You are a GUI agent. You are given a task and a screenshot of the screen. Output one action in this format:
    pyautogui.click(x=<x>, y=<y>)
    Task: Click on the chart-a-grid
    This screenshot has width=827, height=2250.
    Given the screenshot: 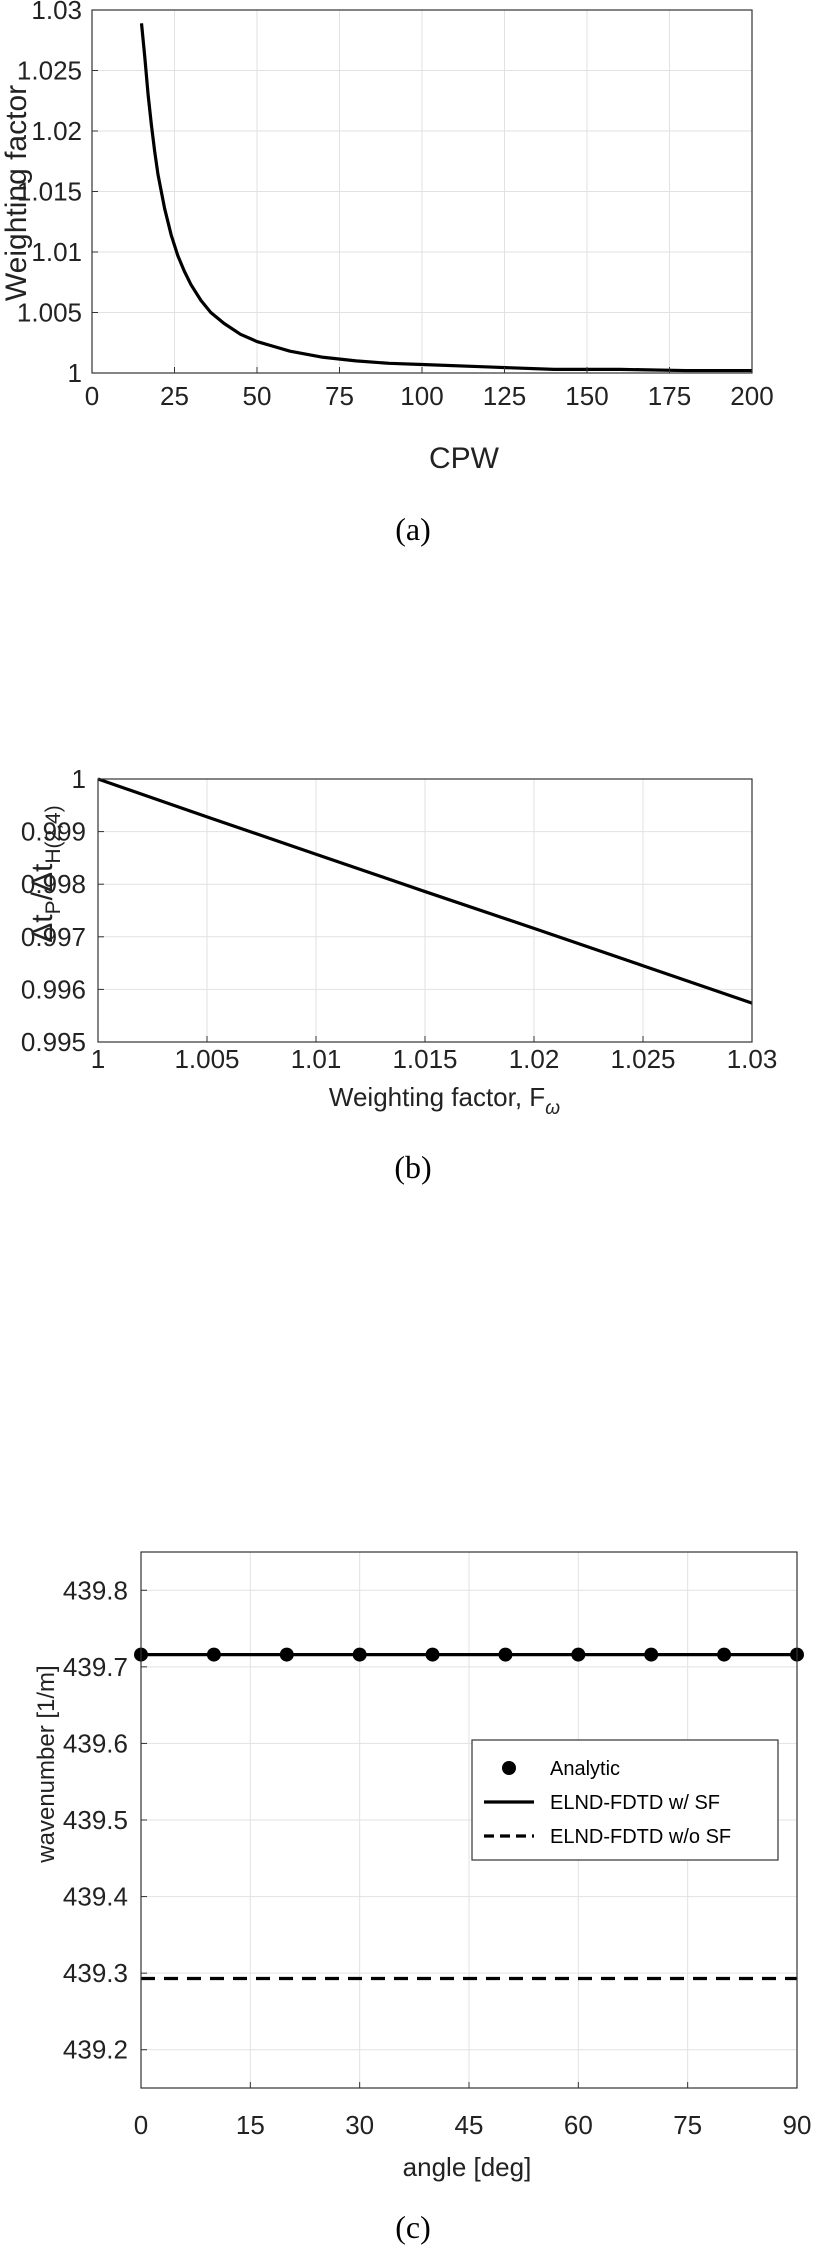 What is the action you would take?
    pyautogui.click(x=422, y=191)
    